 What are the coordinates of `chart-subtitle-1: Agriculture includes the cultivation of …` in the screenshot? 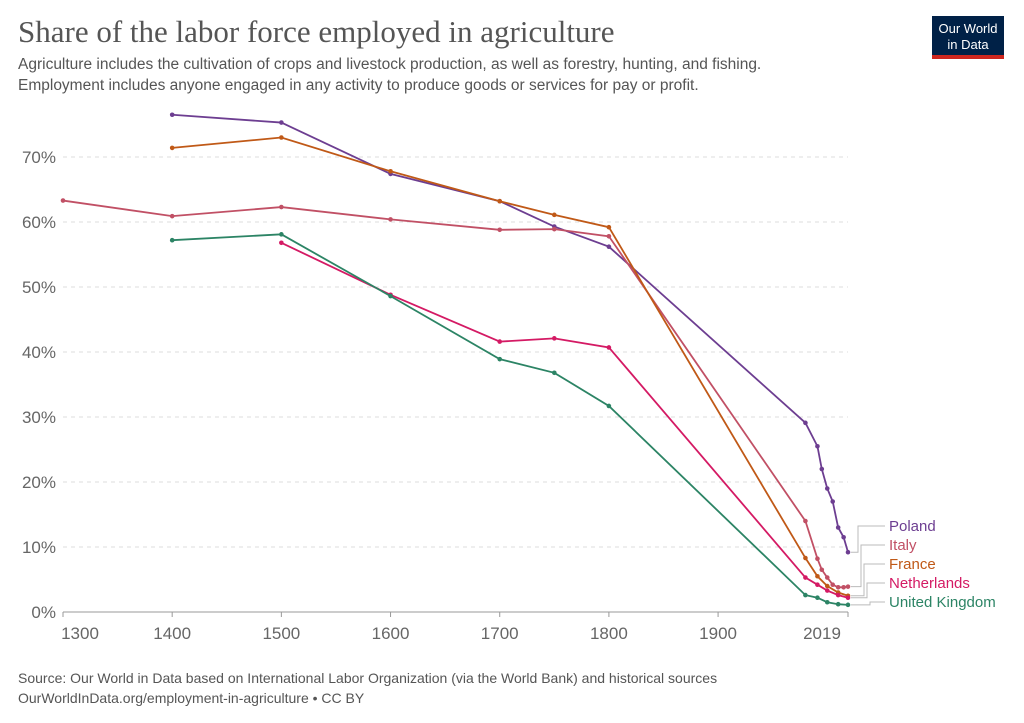 It's located at (390, 64).